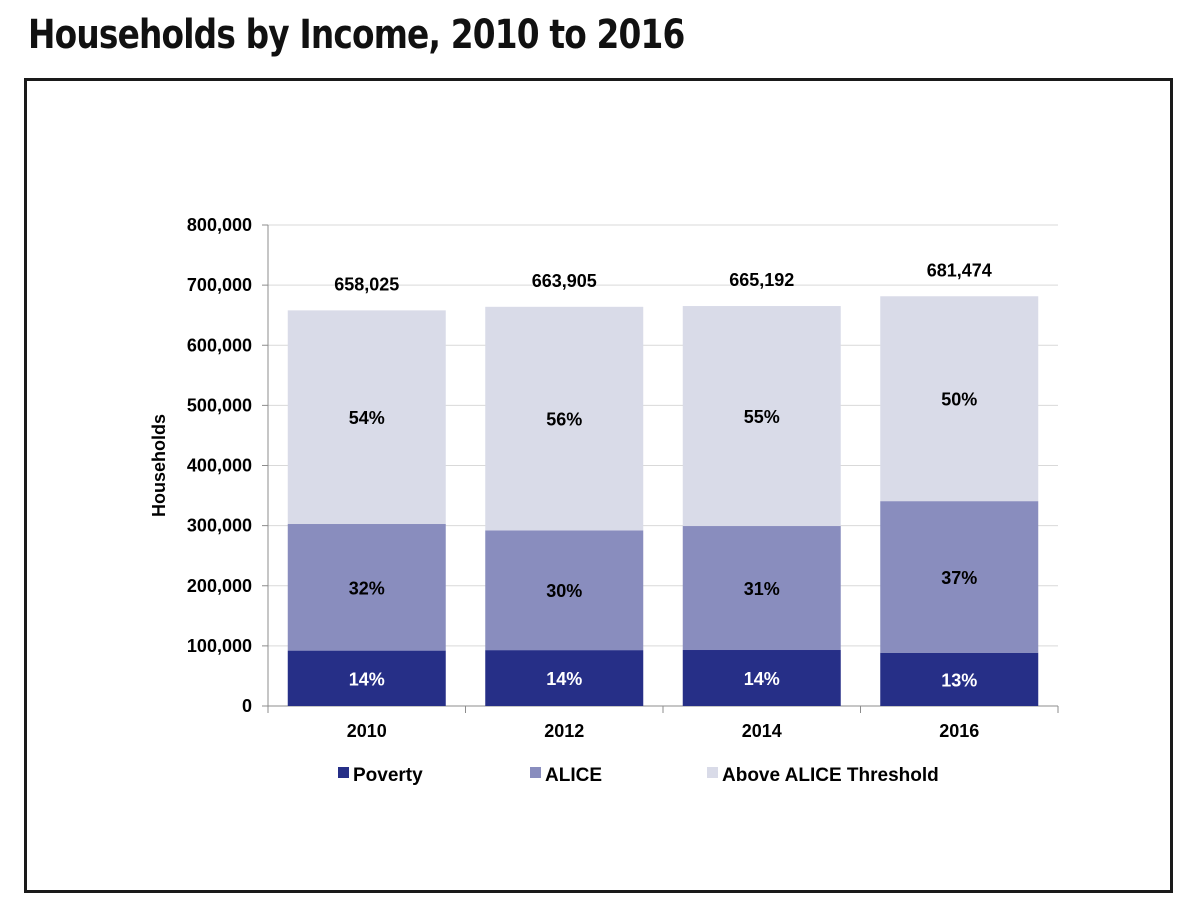  I want to click on bar-poverty-2010, so click(366, 678).